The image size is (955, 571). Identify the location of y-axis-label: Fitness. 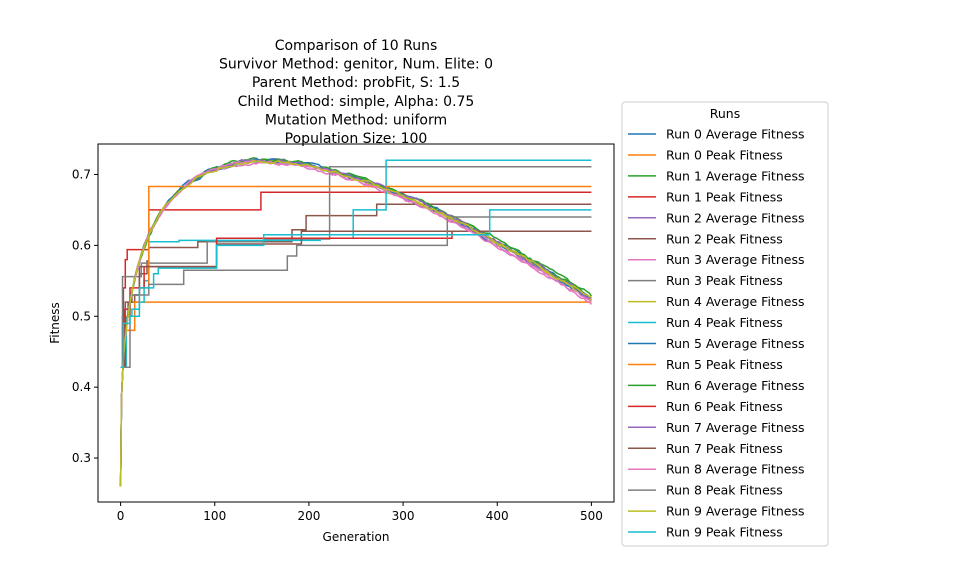
(55, 323).